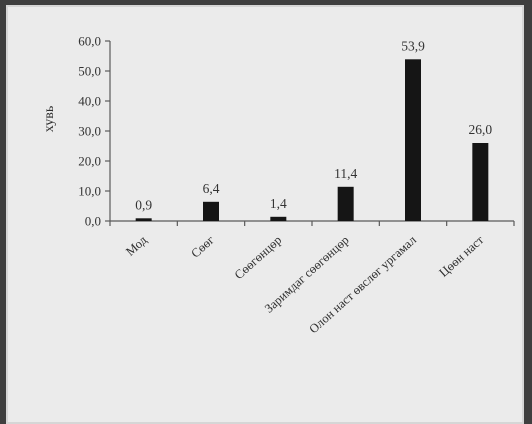 This screenshot has width=532, height=424. Describe the element at coordinates (89, 71) in the screenshot. I see `y-tick-label: 50,0` at that location.